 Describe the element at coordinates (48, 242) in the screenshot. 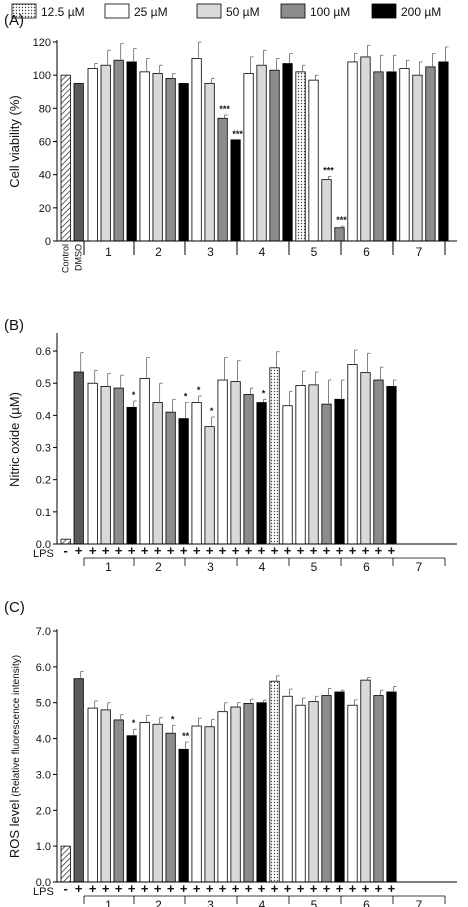

I see `y-tick-label: 0` at that location.